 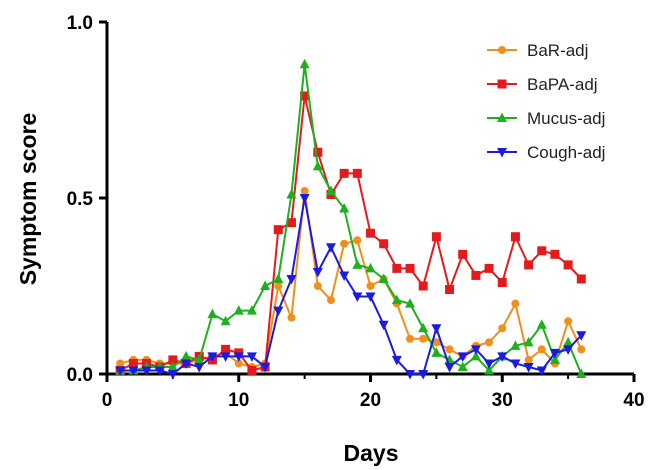 I want to click on x-tick-label: 30, so click(x=502, y=400).